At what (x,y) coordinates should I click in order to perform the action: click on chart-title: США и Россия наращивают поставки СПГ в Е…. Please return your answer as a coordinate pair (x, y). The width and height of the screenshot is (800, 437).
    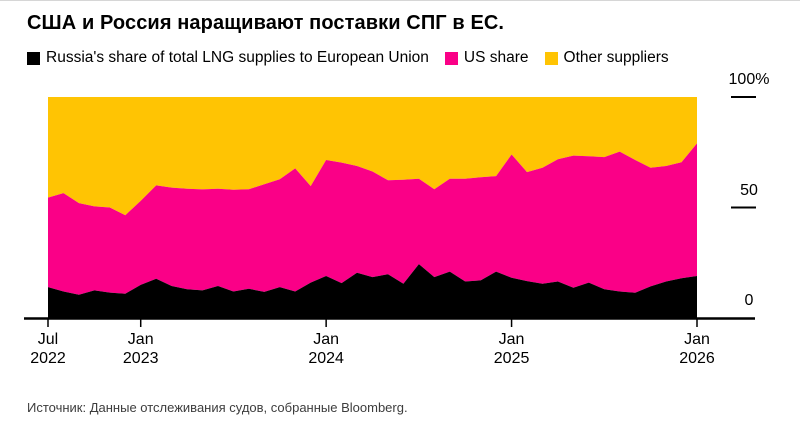
    Looking at the image, I should click on (266, 23).